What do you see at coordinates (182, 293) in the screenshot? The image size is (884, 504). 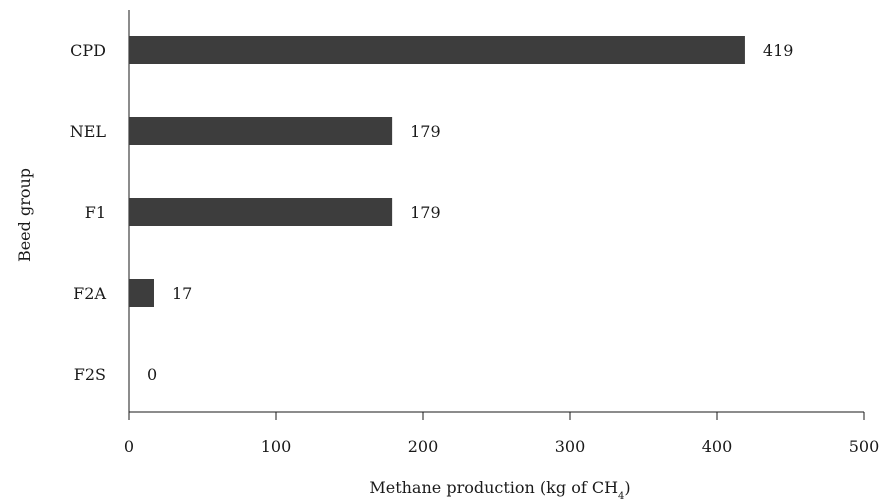 I see `data-label-f2a: 17` at bounding box center [182, 293].